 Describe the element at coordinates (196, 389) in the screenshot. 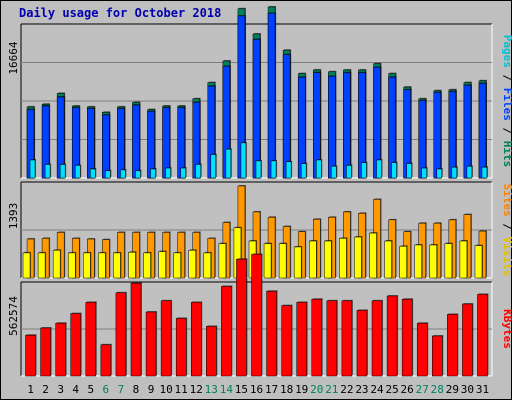

I see `day-label: 12` at that location.